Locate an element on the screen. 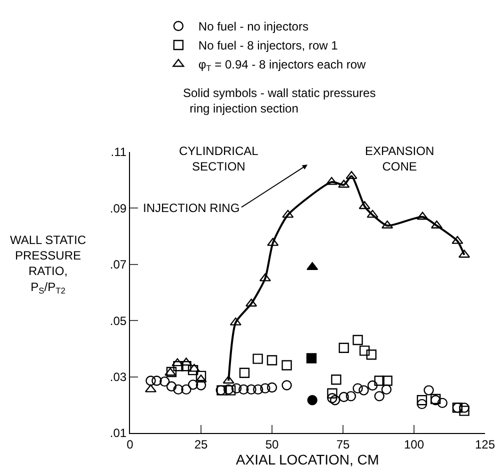  y-tick-label: .05 is located at coordinates (118, 321).